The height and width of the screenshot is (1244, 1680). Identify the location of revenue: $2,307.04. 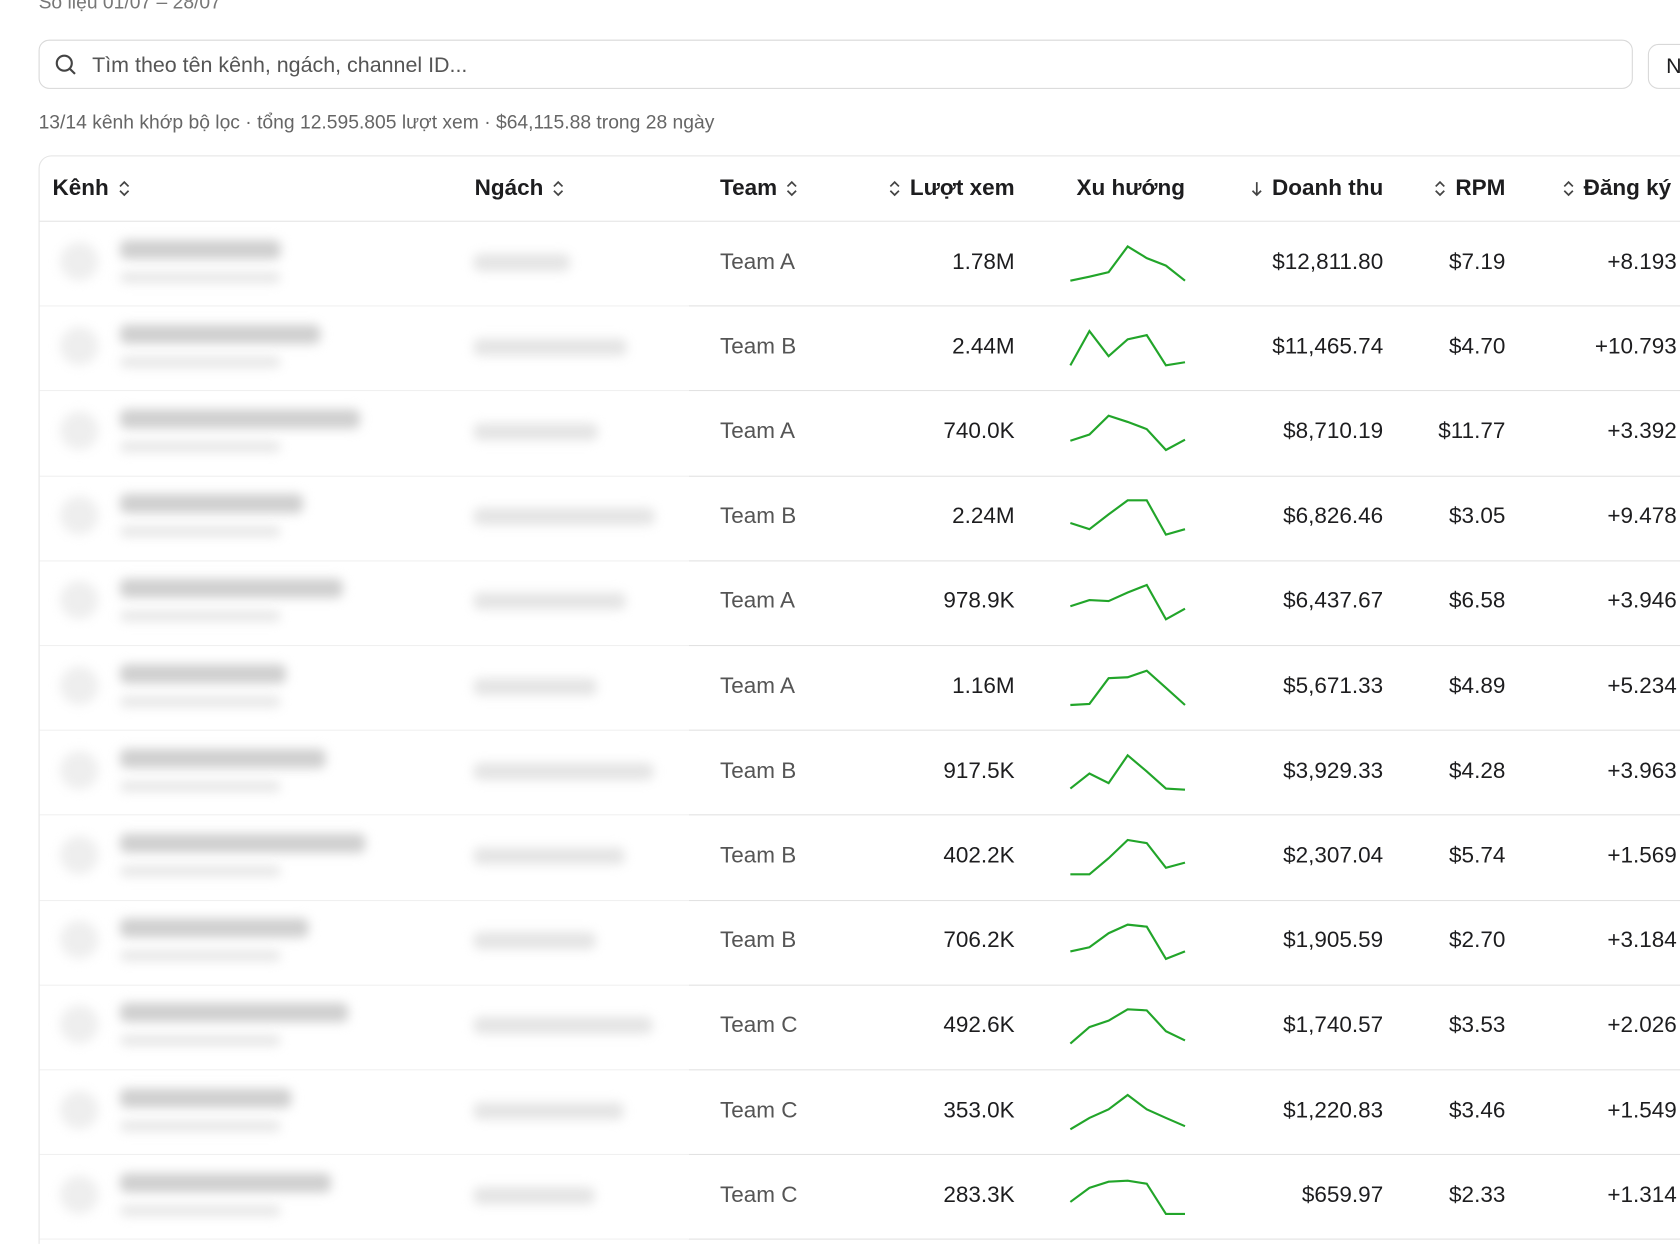
(1333, 855).